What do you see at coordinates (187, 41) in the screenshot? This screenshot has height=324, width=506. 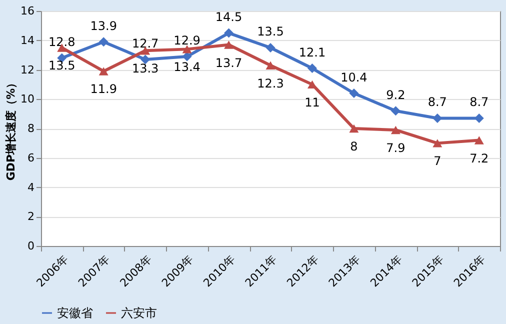 I see `data-label: 12.9` at bounding box center [187, 41].